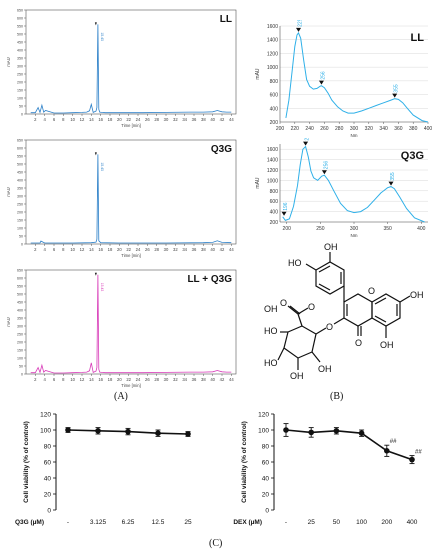  I want to click on x-tick-label: 380, so click(413, 129).